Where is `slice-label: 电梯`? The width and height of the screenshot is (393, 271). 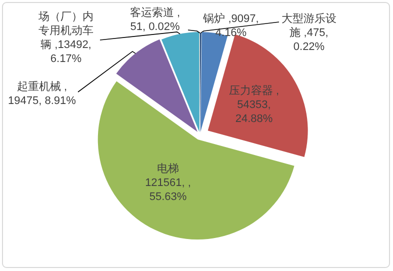
slice-label: 电梯 is located at coordinates (168, 169).